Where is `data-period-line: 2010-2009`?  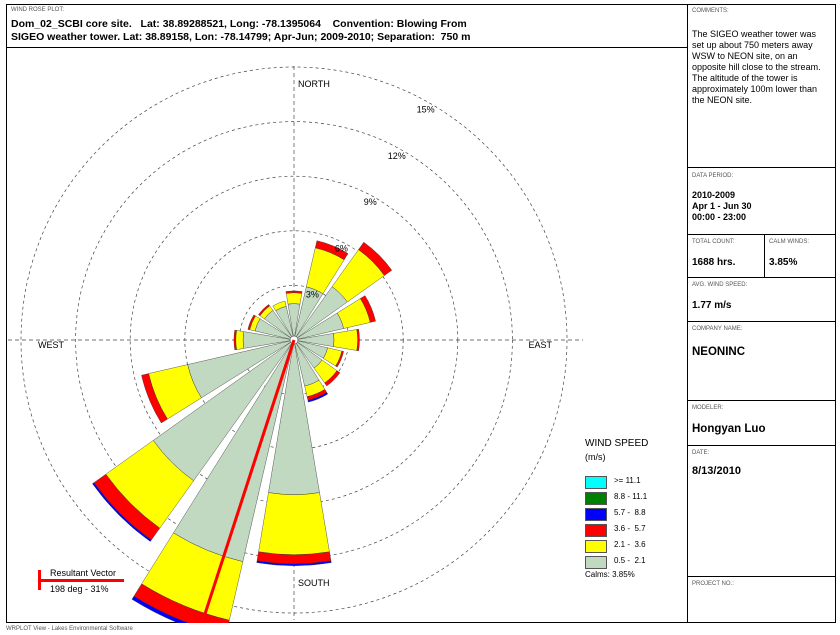
data-period-line: 2010-2009 is located at coordinates (714, 195).